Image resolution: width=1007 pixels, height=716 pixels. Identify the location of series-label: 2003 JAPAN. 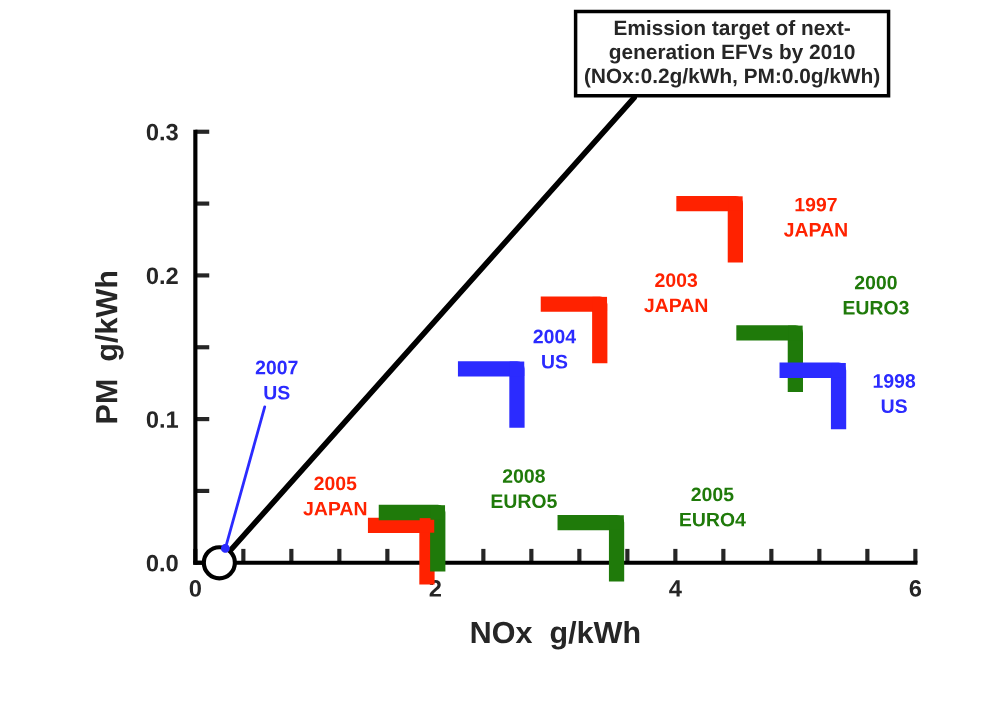
(676, 293).